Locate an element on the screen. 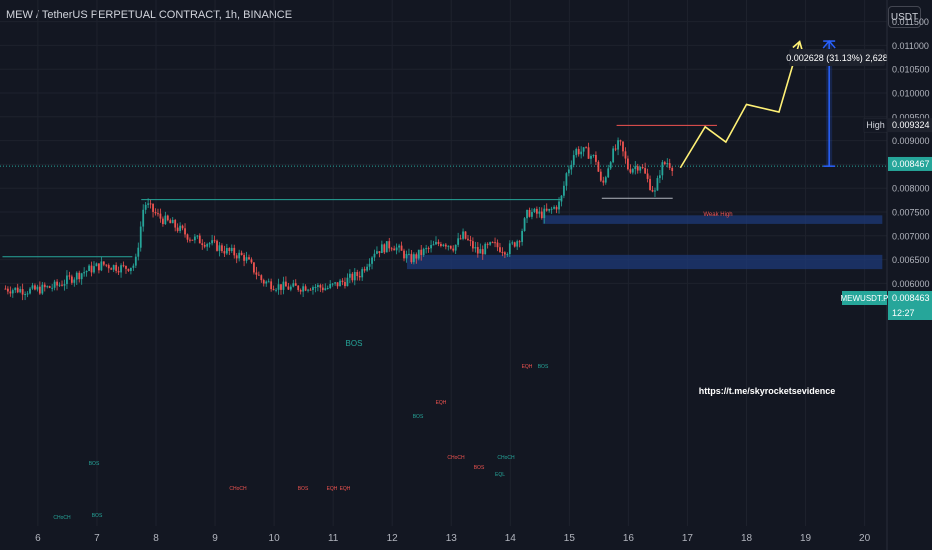  current-price-box is located at coordinates (910, 305).